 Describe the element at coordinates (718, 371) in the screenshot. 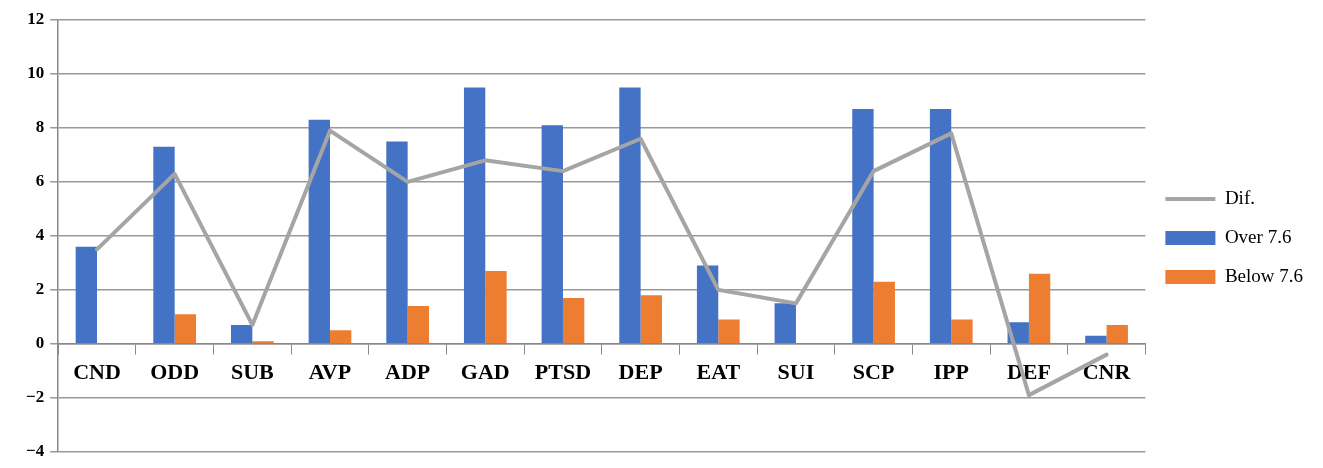

I see `x-tick-label: EAT` at that location.